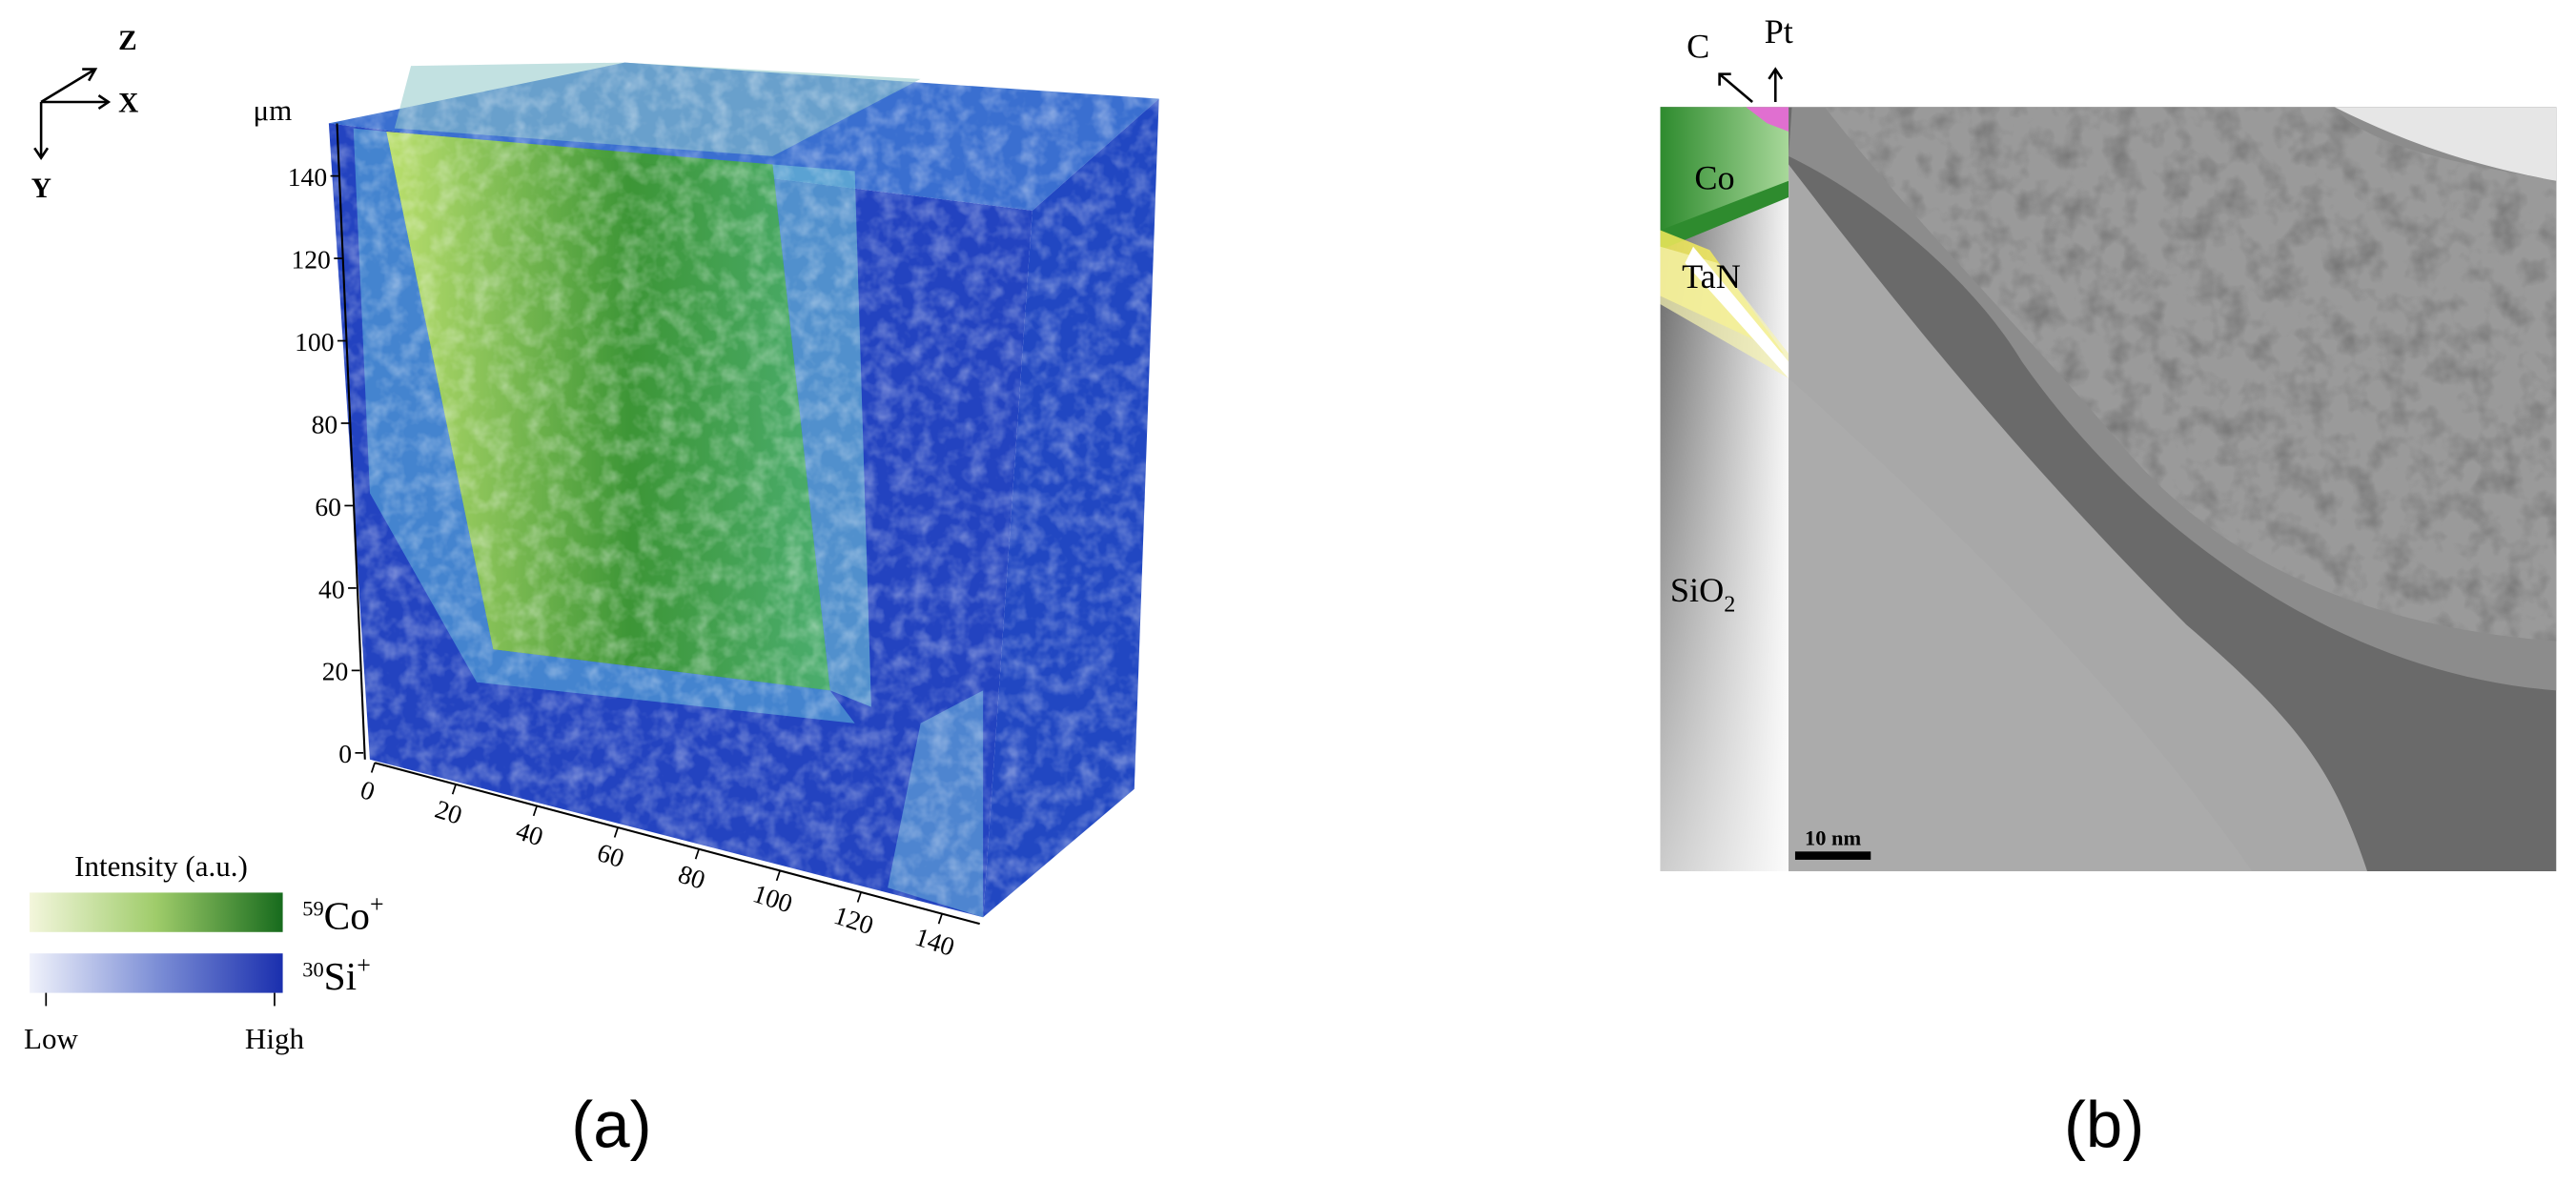 The width and height of the screenshot is (2576, 1182). Describe the element at coordinates (611, 855) in the screenshot. I see `x-tick-label: 60` at that location.